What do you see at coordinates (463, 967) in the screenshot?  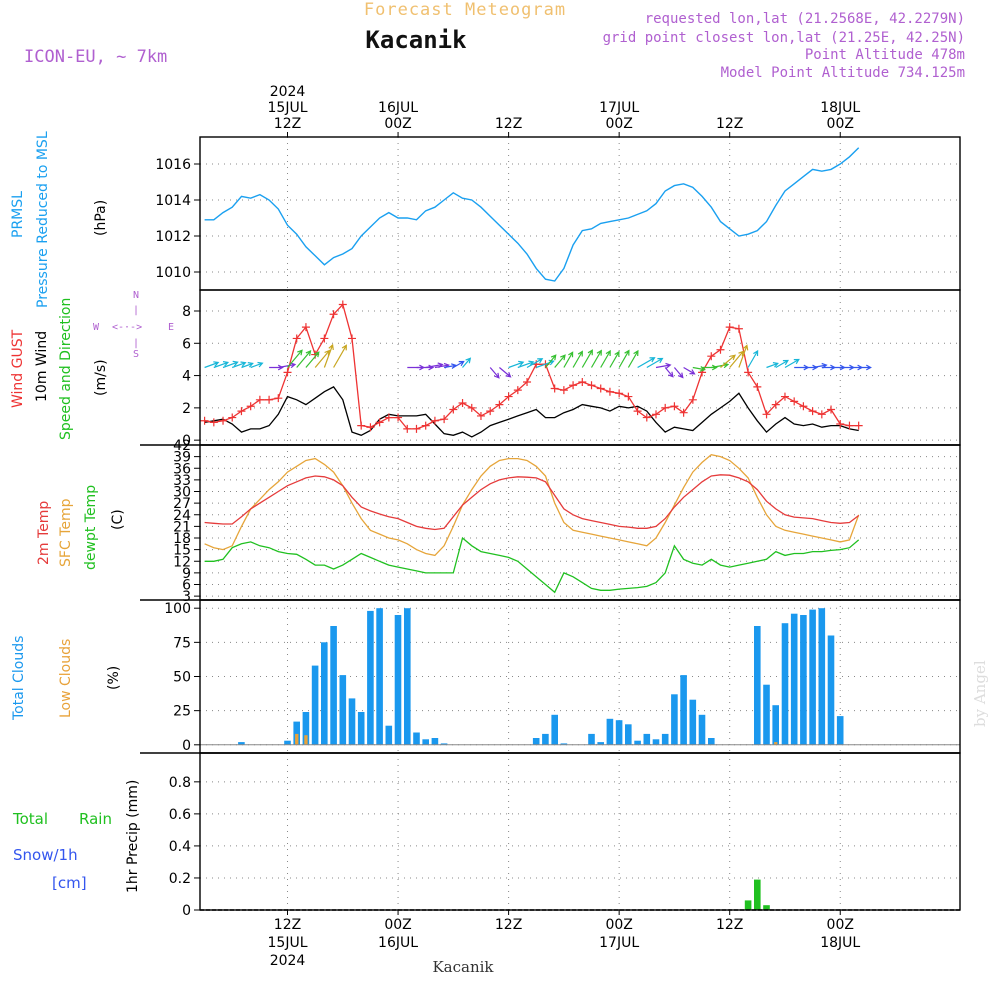 I see `footer-station: Kacanik` at bounding box center [463, 967].